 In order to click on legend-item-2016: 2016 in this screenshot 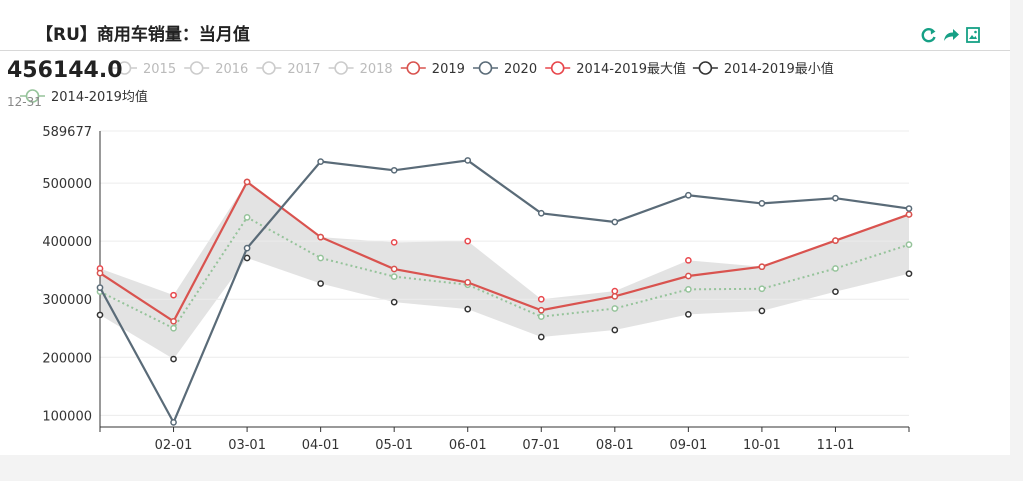, I will do `click(216, 69)`.